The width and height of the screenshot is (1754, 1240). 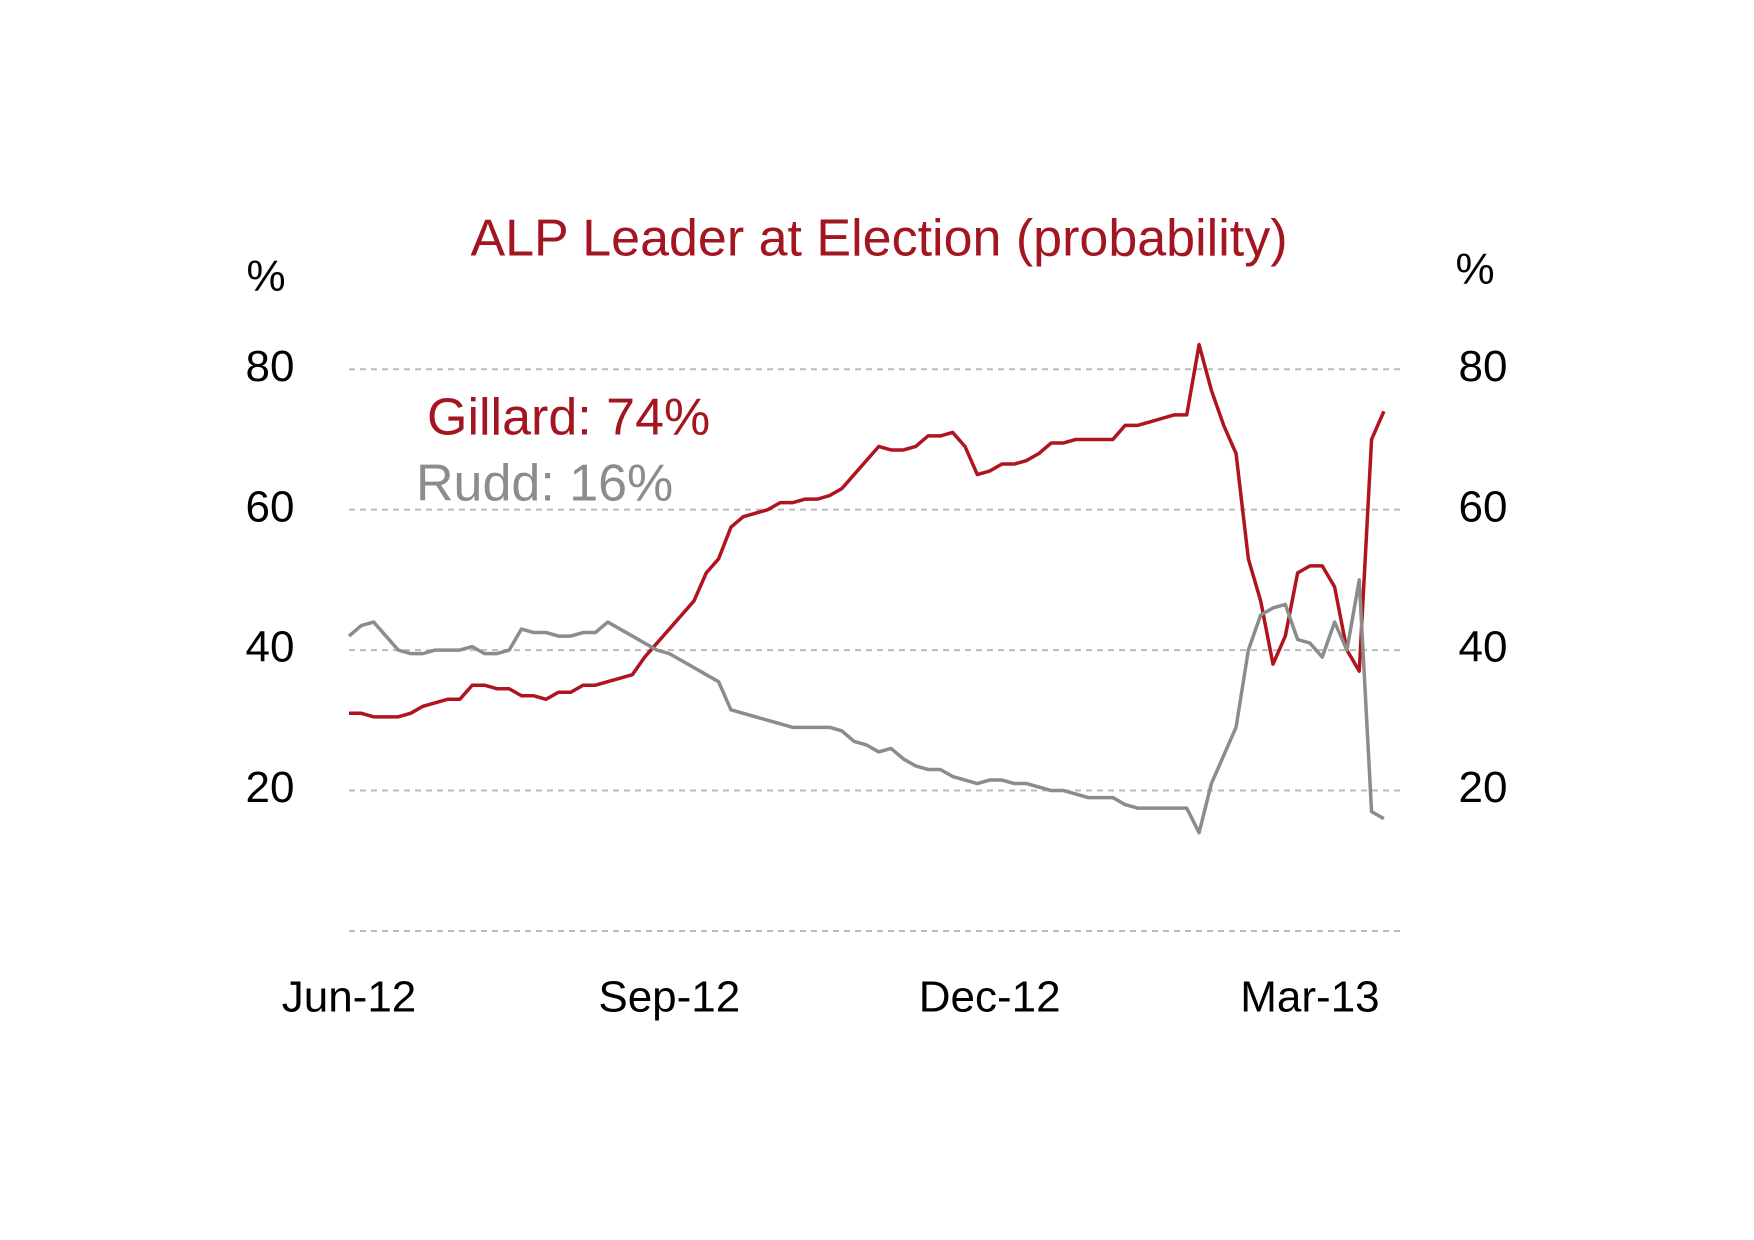 I want to click on y-tick-label: 40, so click(x=270, y=647).